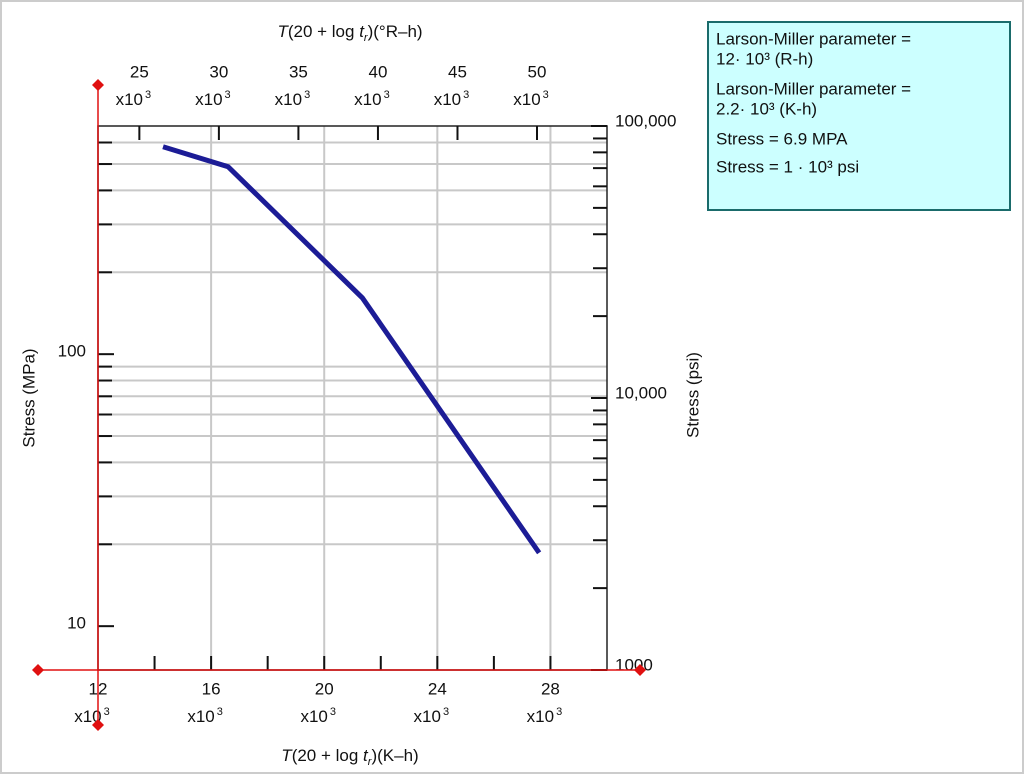 This screenshot has width=1024, height=774. Describe the element at coordinates (641, 392) in the screenshot. I see `y2-tick-label: 10,000` at that location.